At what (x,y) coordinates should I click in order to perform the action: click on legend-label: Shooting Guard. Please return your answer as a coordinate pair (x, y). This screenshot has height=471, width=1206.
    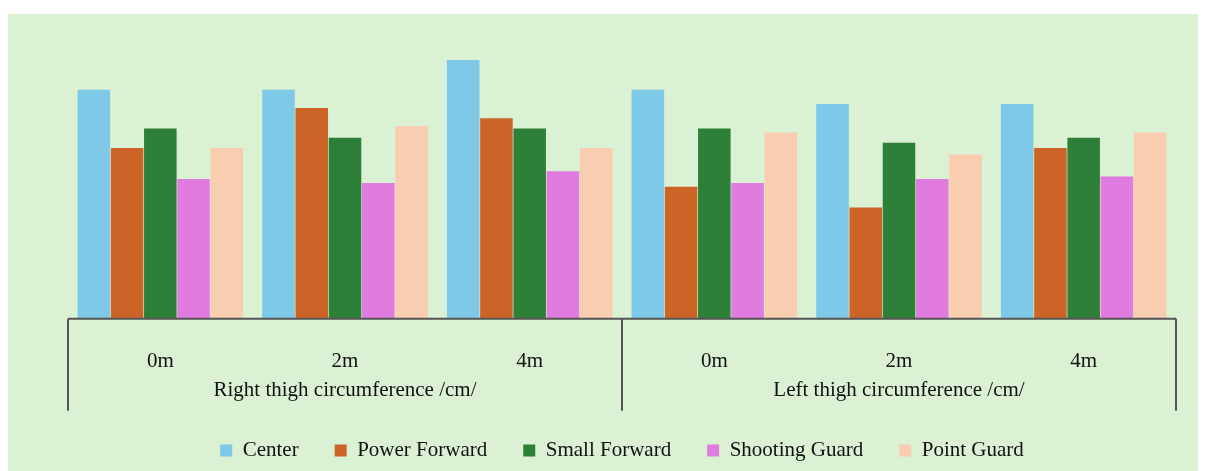
    Looking at the image, I should click on (796, 449).